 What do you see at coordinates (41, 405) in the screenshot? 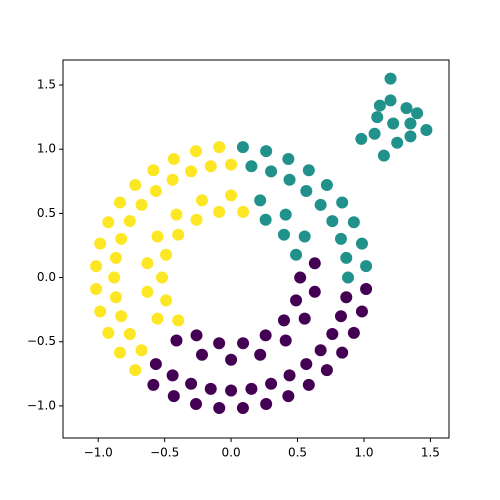
I see `y-tick-label: −1.0` at bounding box center [41, 405].